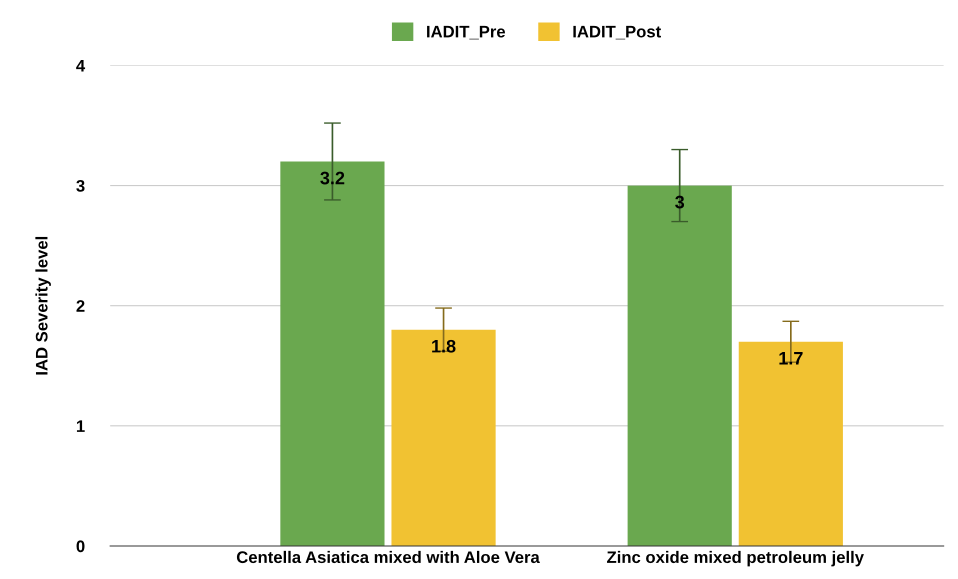  Describe the element at coordinates (679, 202) in the screenshot. I see `data-label: 3` at that location.